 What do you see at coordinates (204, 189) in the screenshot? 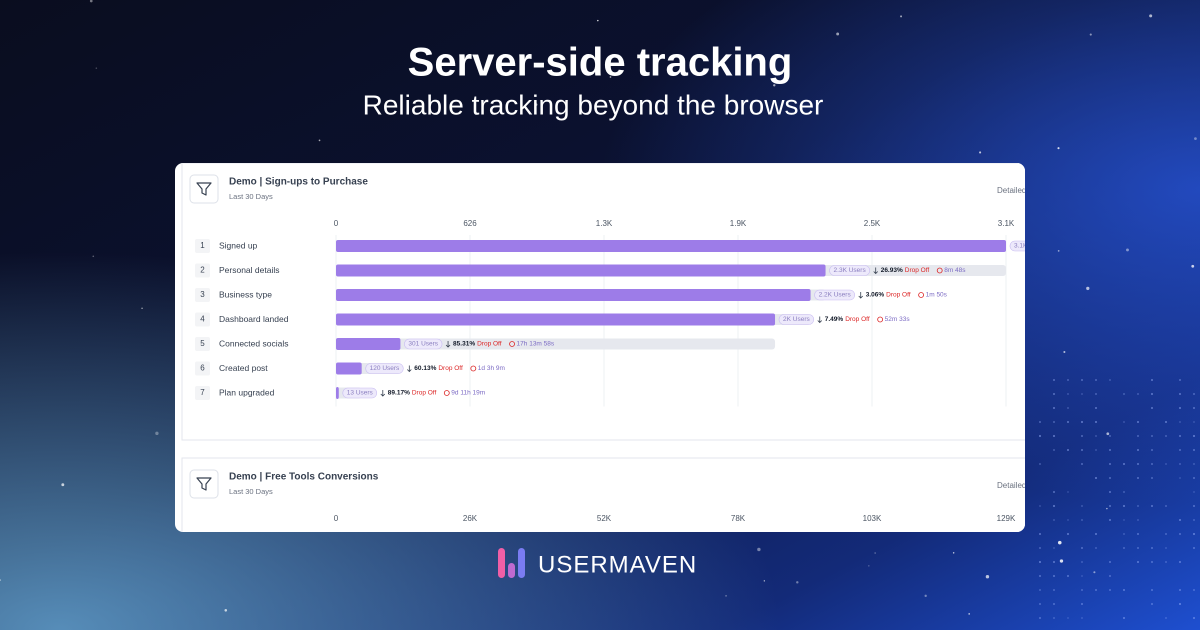
I see `funnel-icon` at bounding box center [204, 189].